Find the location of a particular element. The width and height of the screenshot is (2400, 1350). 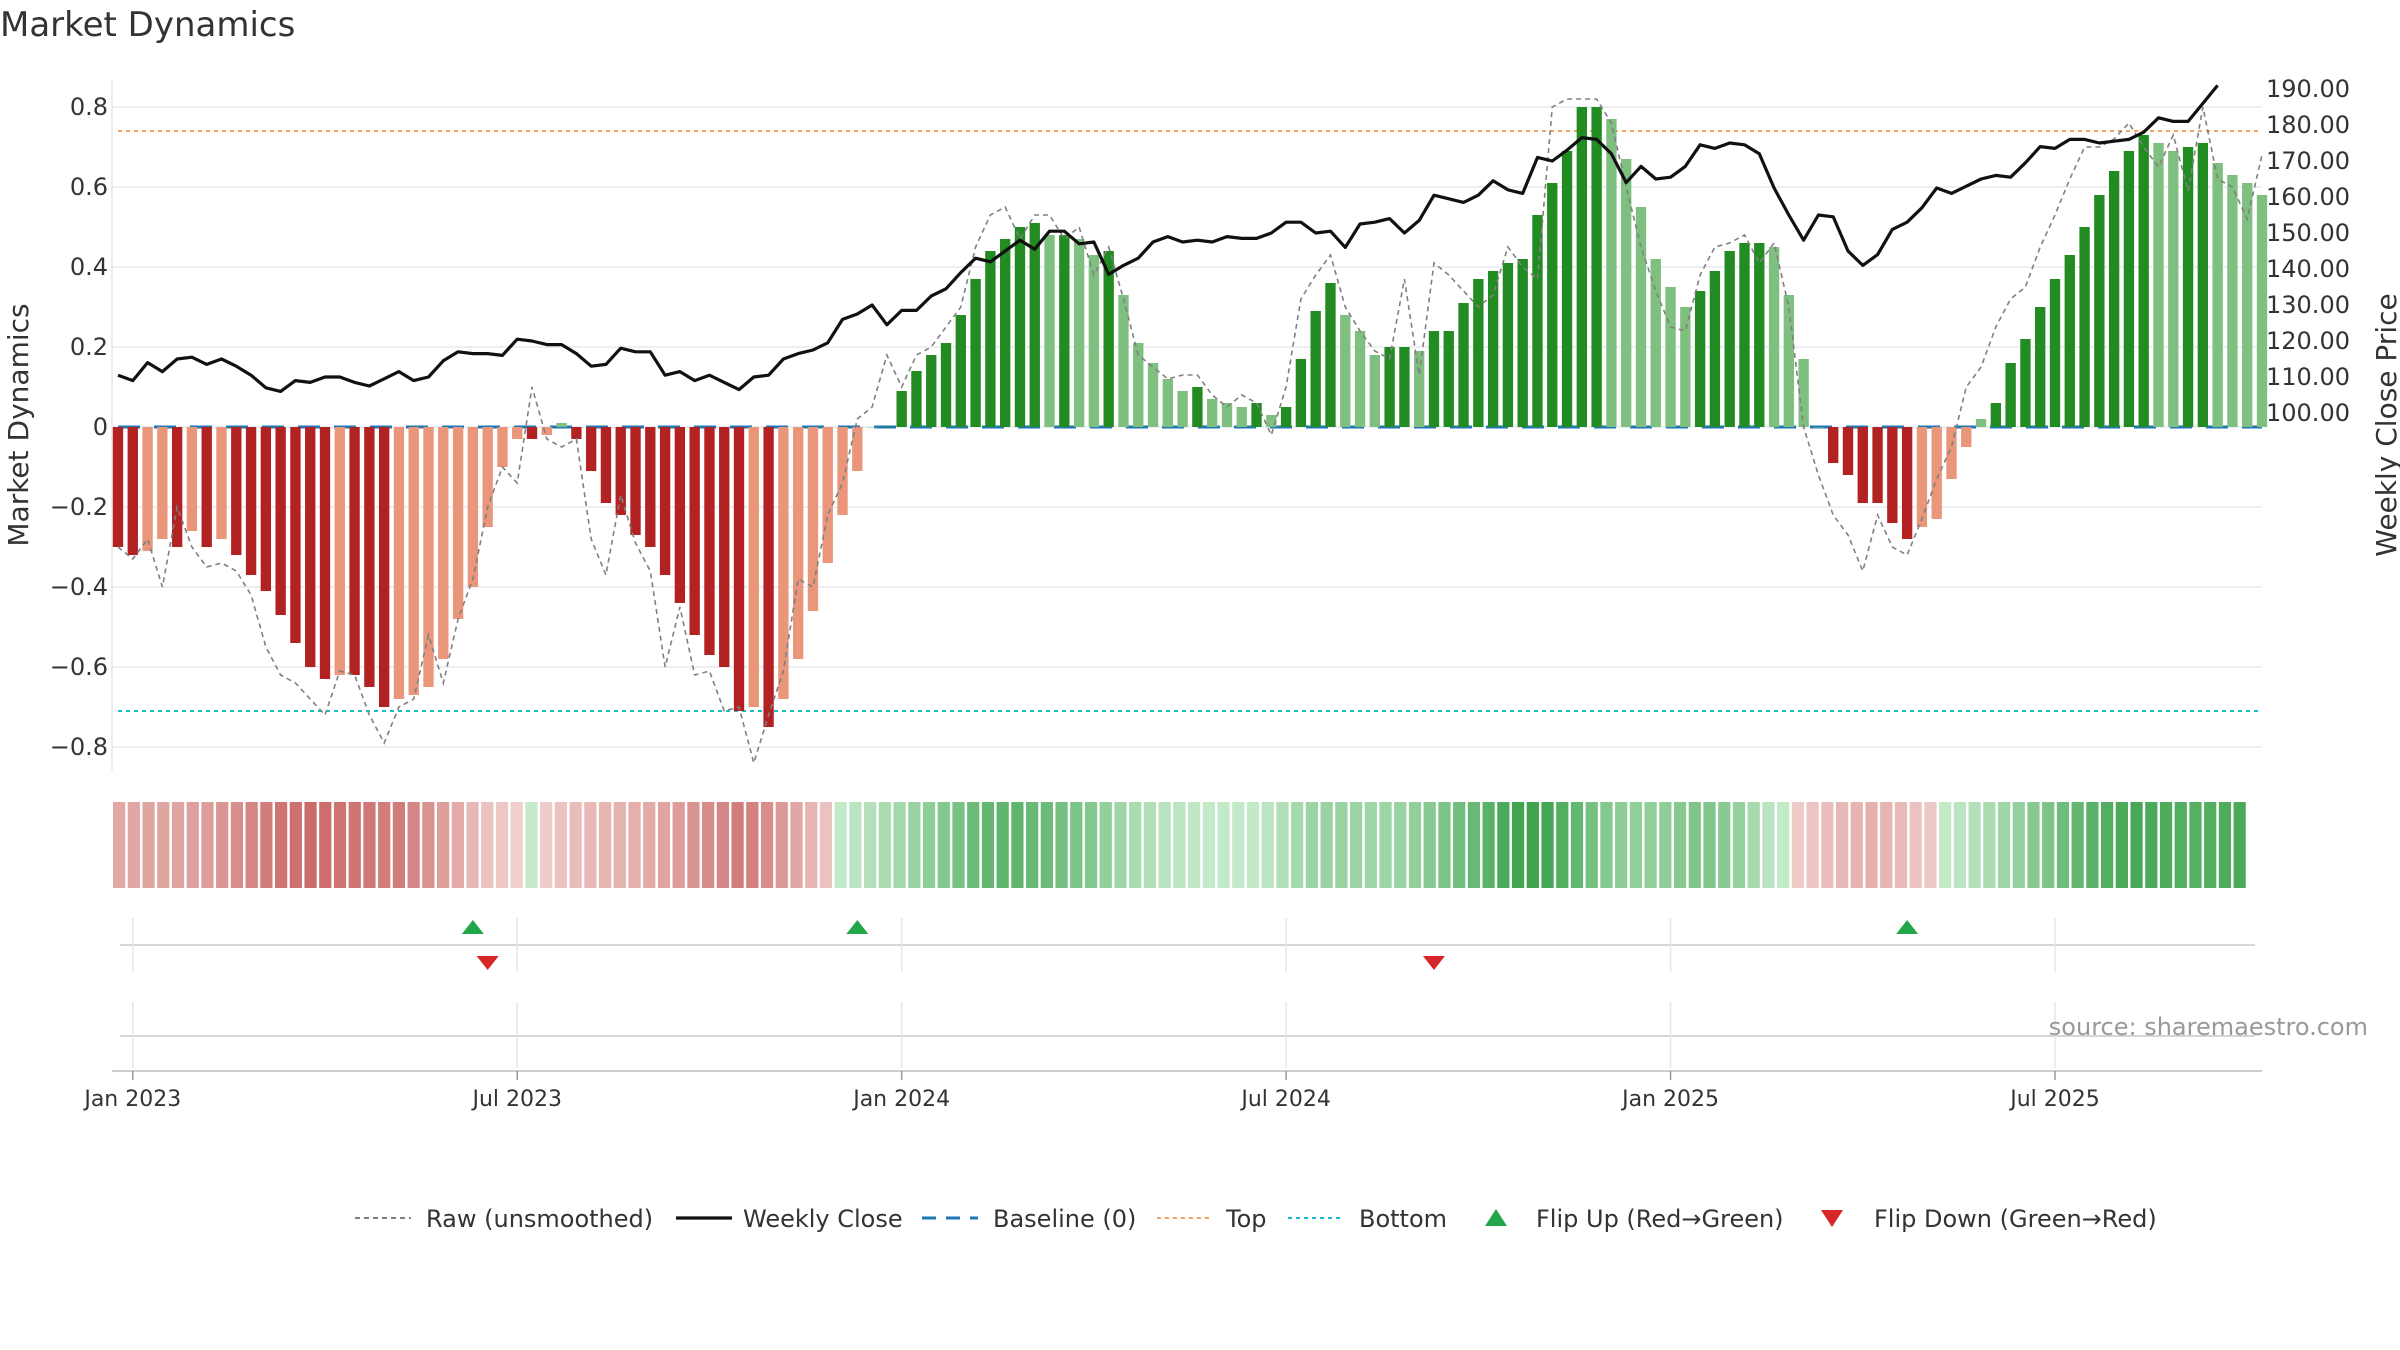

flip-signal-panel is located at coordinates (1187, 945).